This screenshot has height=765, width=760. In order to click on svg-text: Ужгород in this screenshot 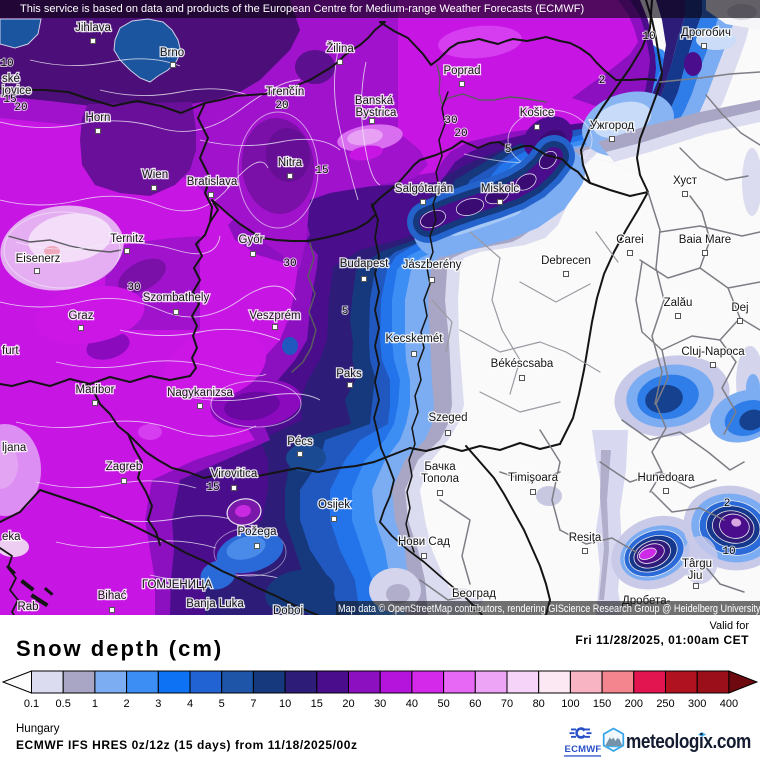, I will do `click(612, 126)`.